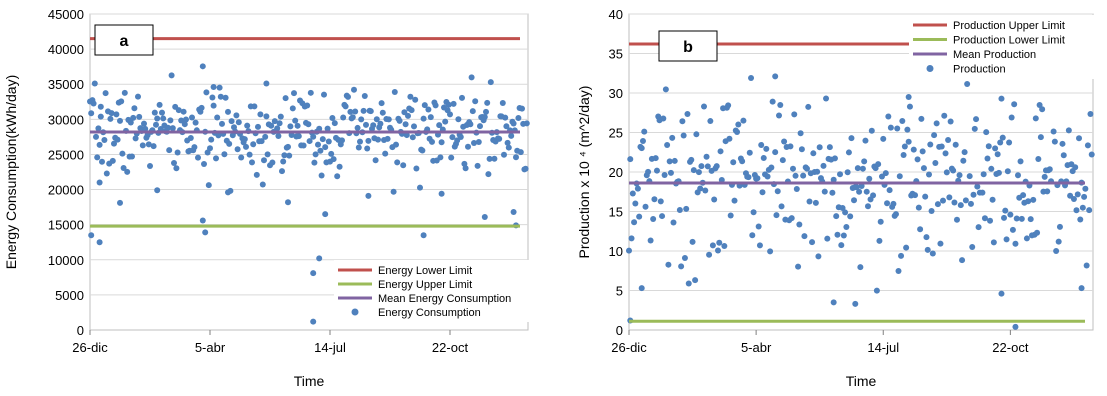  Describe the element at coordinates (688, 47) in the screenshot. I see `panel-label: b` at that location.